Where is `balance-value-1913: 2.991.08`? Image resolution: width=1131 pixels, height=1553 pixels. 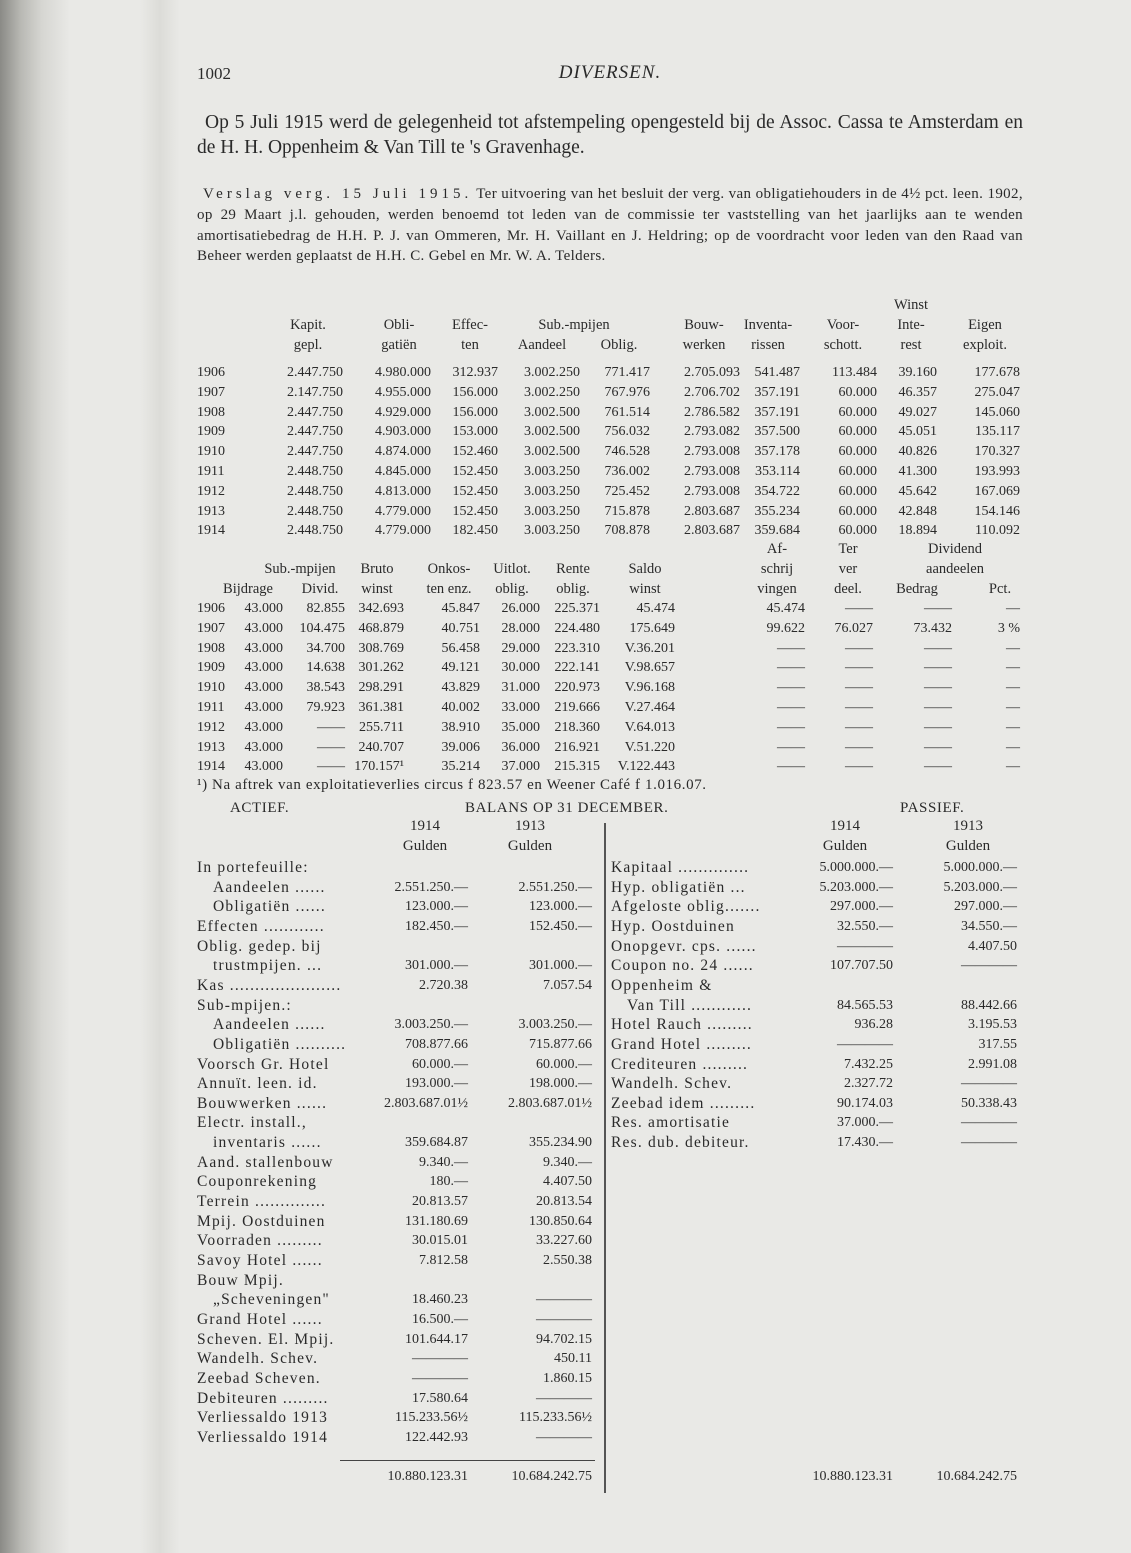 balance-value-1913: 2.991.08 is located at coordinates (992, 1064).